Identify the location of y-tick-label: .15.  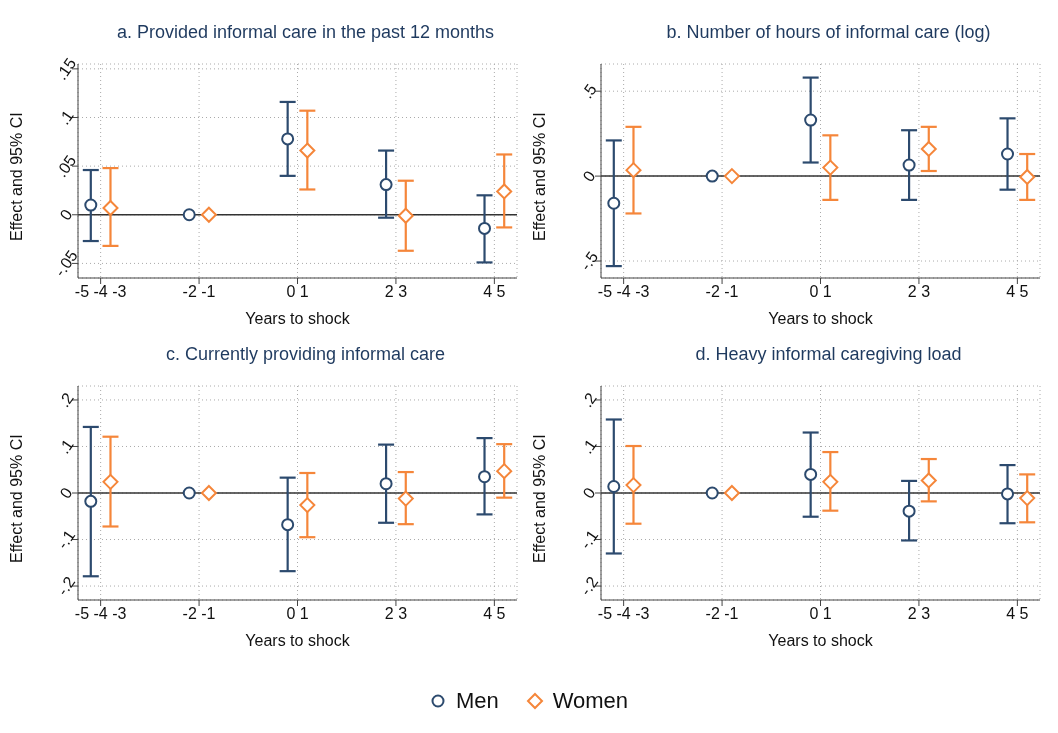
(66, 68).